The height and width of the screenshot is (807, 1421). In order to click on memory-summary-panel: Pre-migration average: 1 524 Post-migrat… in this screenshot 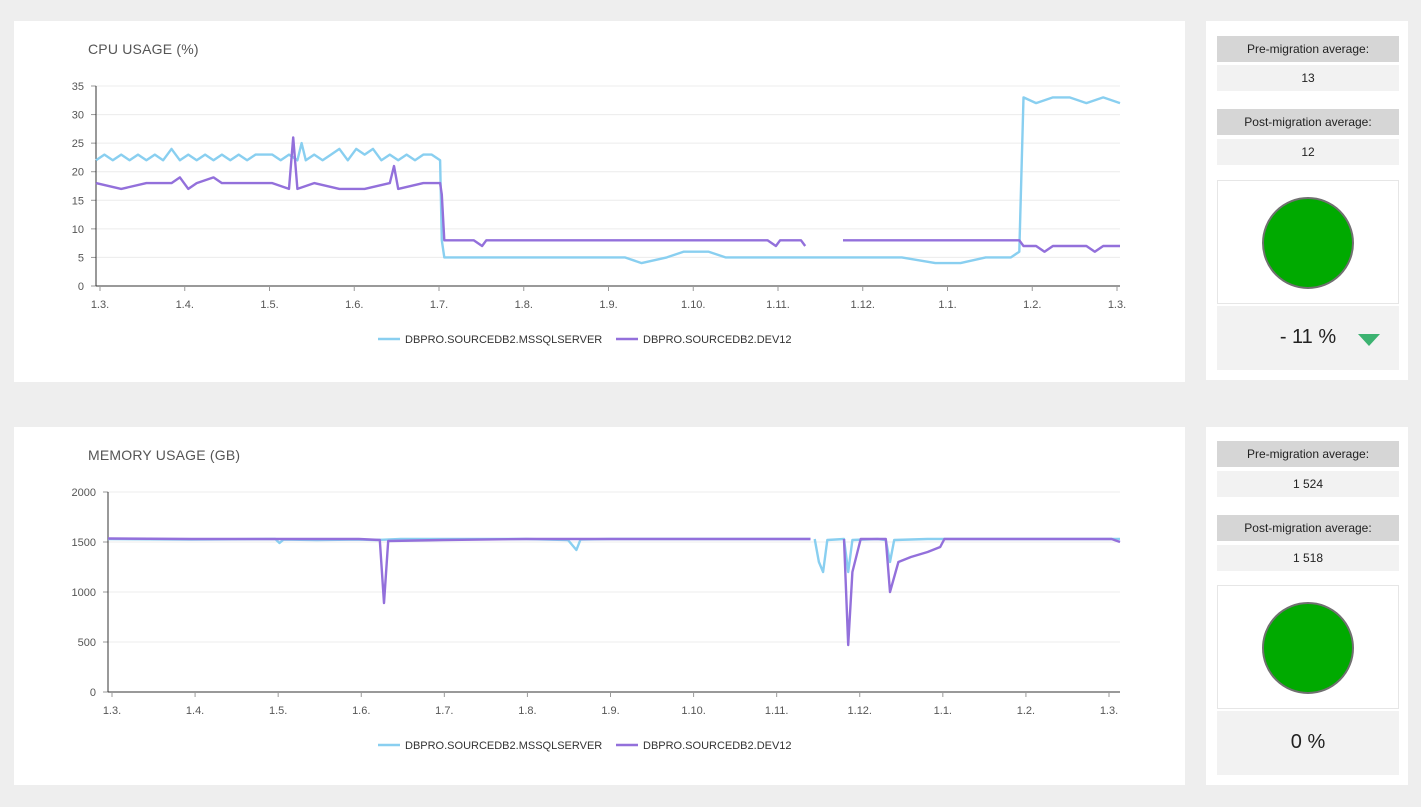, I will do `click(1307, 606)`.